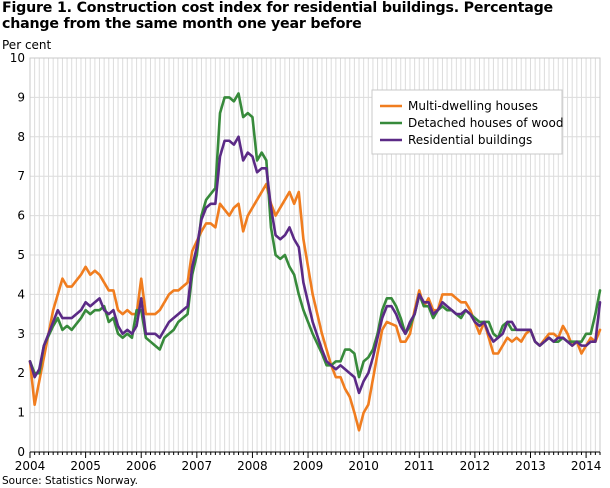 The image size is (610, 488). What do you see at coordinates (141, 466) in the screenshot?
I see `x-tick-label: 2006` at bounding box center [141, 466].